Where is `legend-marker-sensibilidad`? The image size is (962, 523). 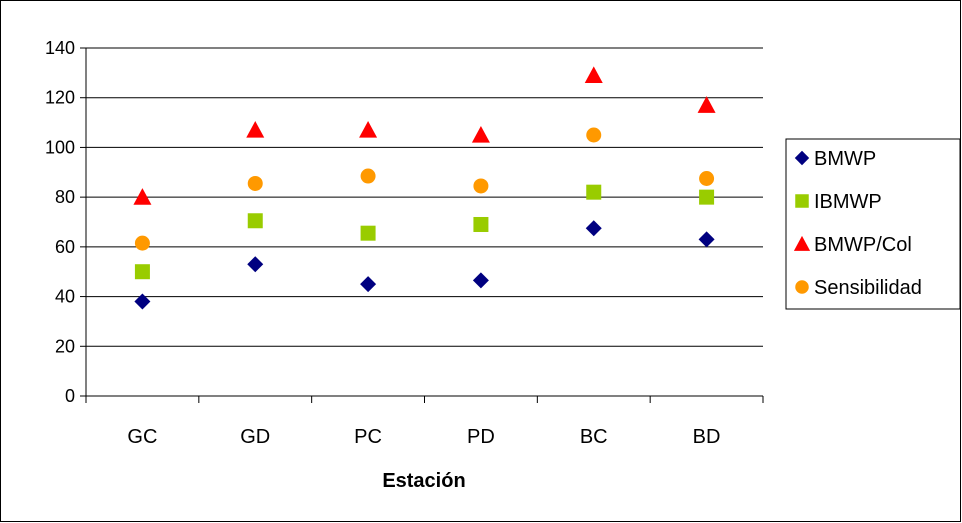 legend-marker-sensibilidad is located at coordinates (802, 287).